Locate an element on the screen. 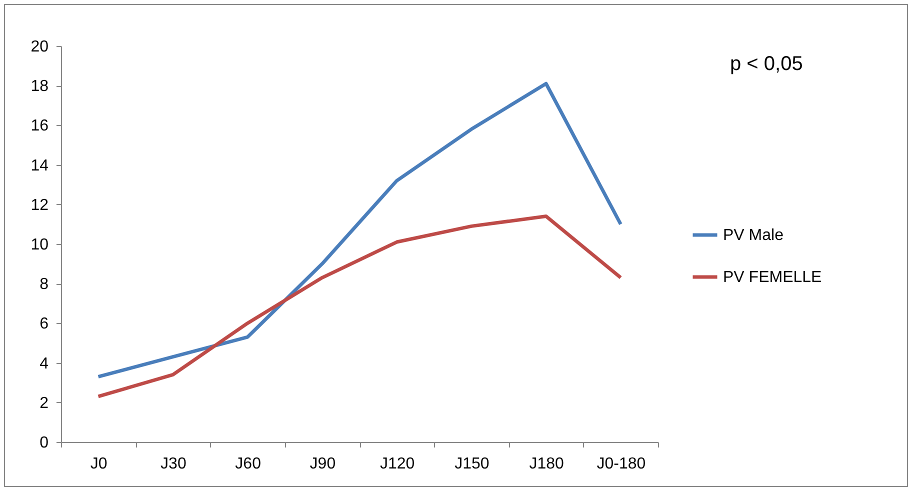  x-tick-label: J150 is located at coordinates (472, 464).